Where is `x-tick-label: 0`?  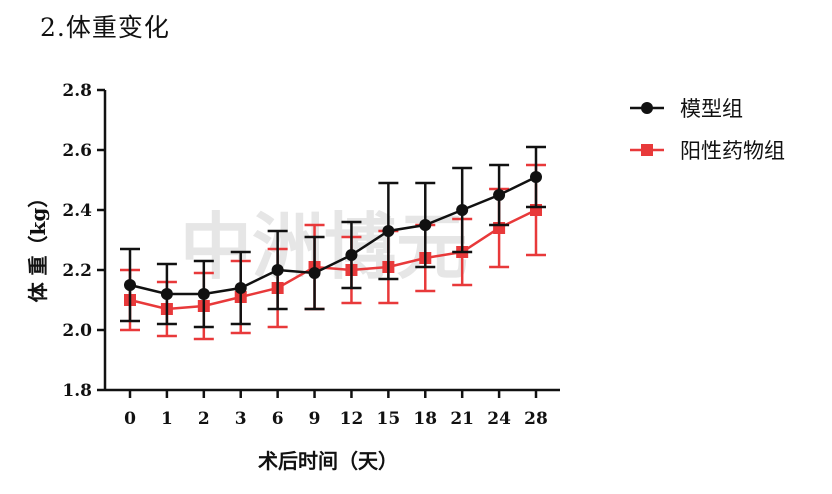 x-tick-label: 0 is located at coordinates (130, 419).